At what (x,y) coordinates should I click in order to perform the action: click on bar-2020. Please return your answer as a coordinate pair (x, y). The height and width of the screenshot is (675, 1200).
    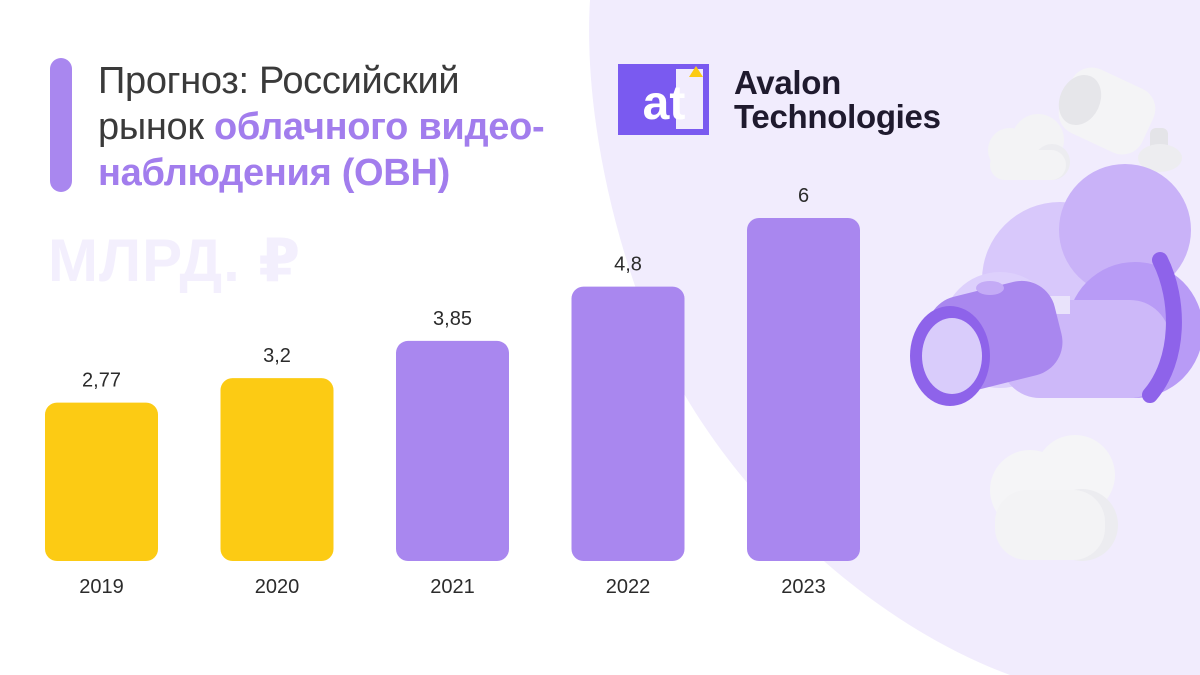
    Looking at the image, I should click on (277, 469).